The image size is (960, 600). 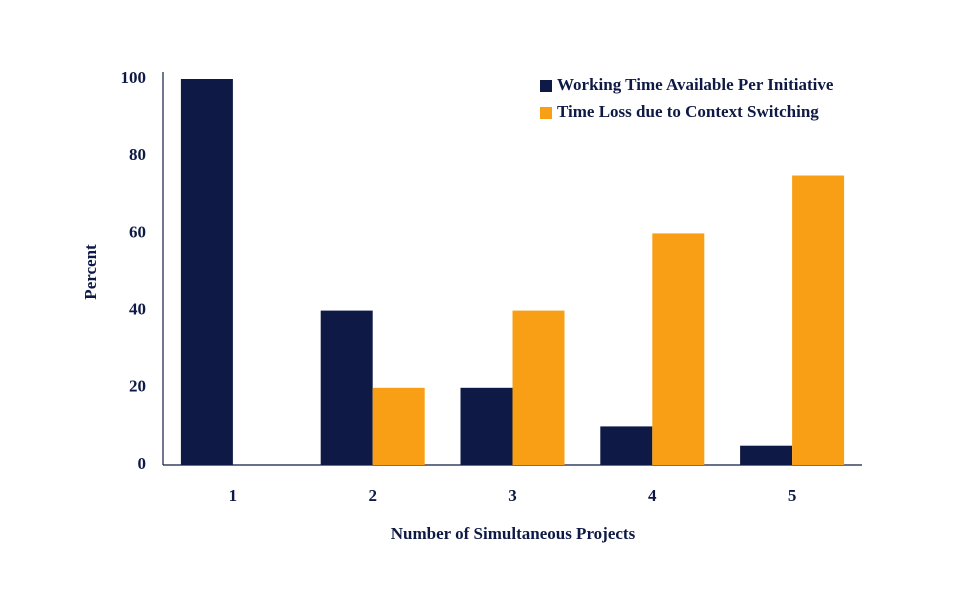 What do you see at coordinates (688, 111) in the screenshot?
I see `legend-label: Time Loss due to Context Switching` at bounding box center [688, 111].